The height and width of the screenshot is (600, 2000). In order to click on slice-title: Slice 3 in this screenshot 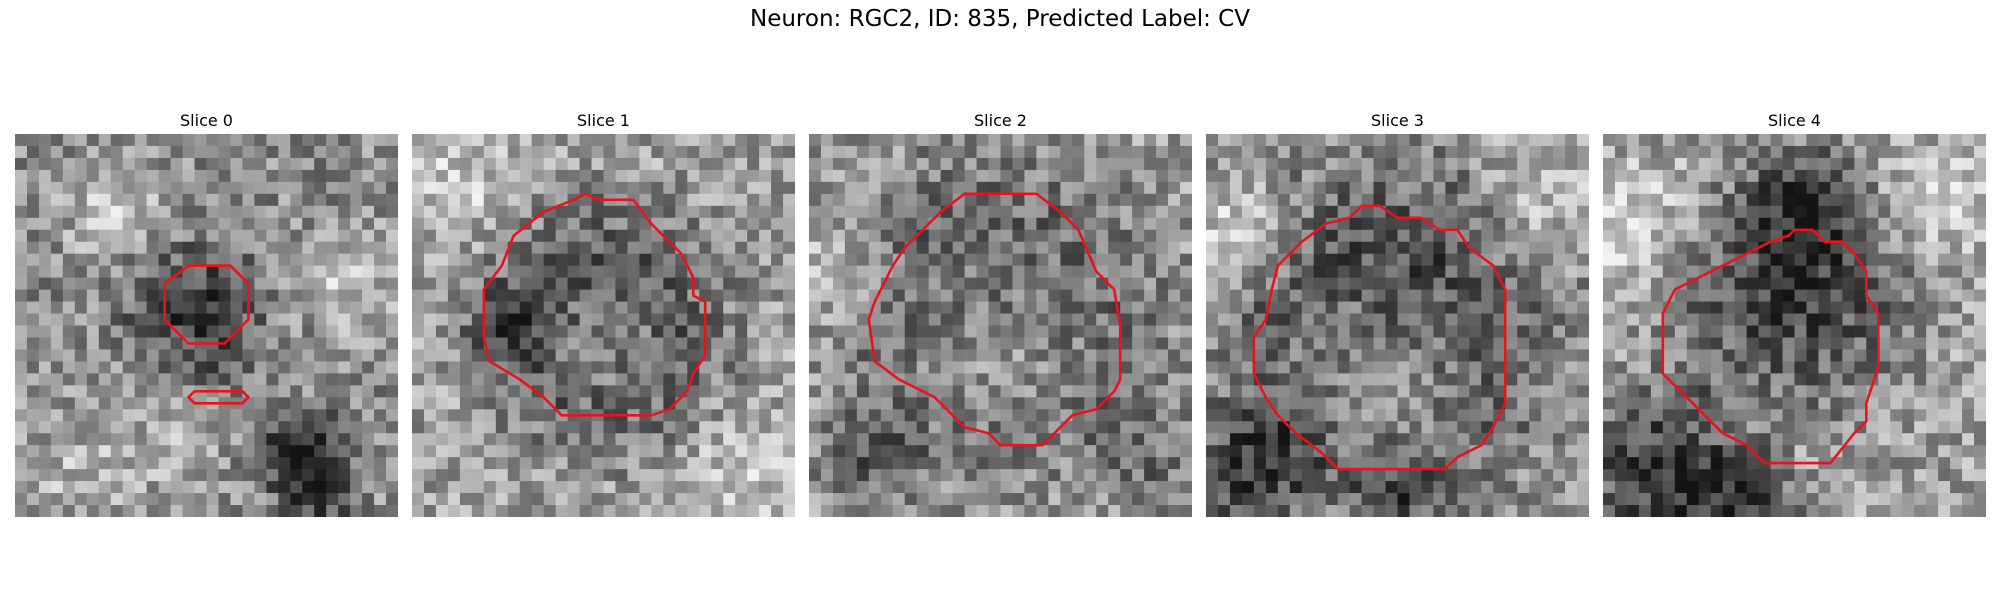, I will do `click(1397, 120)`.